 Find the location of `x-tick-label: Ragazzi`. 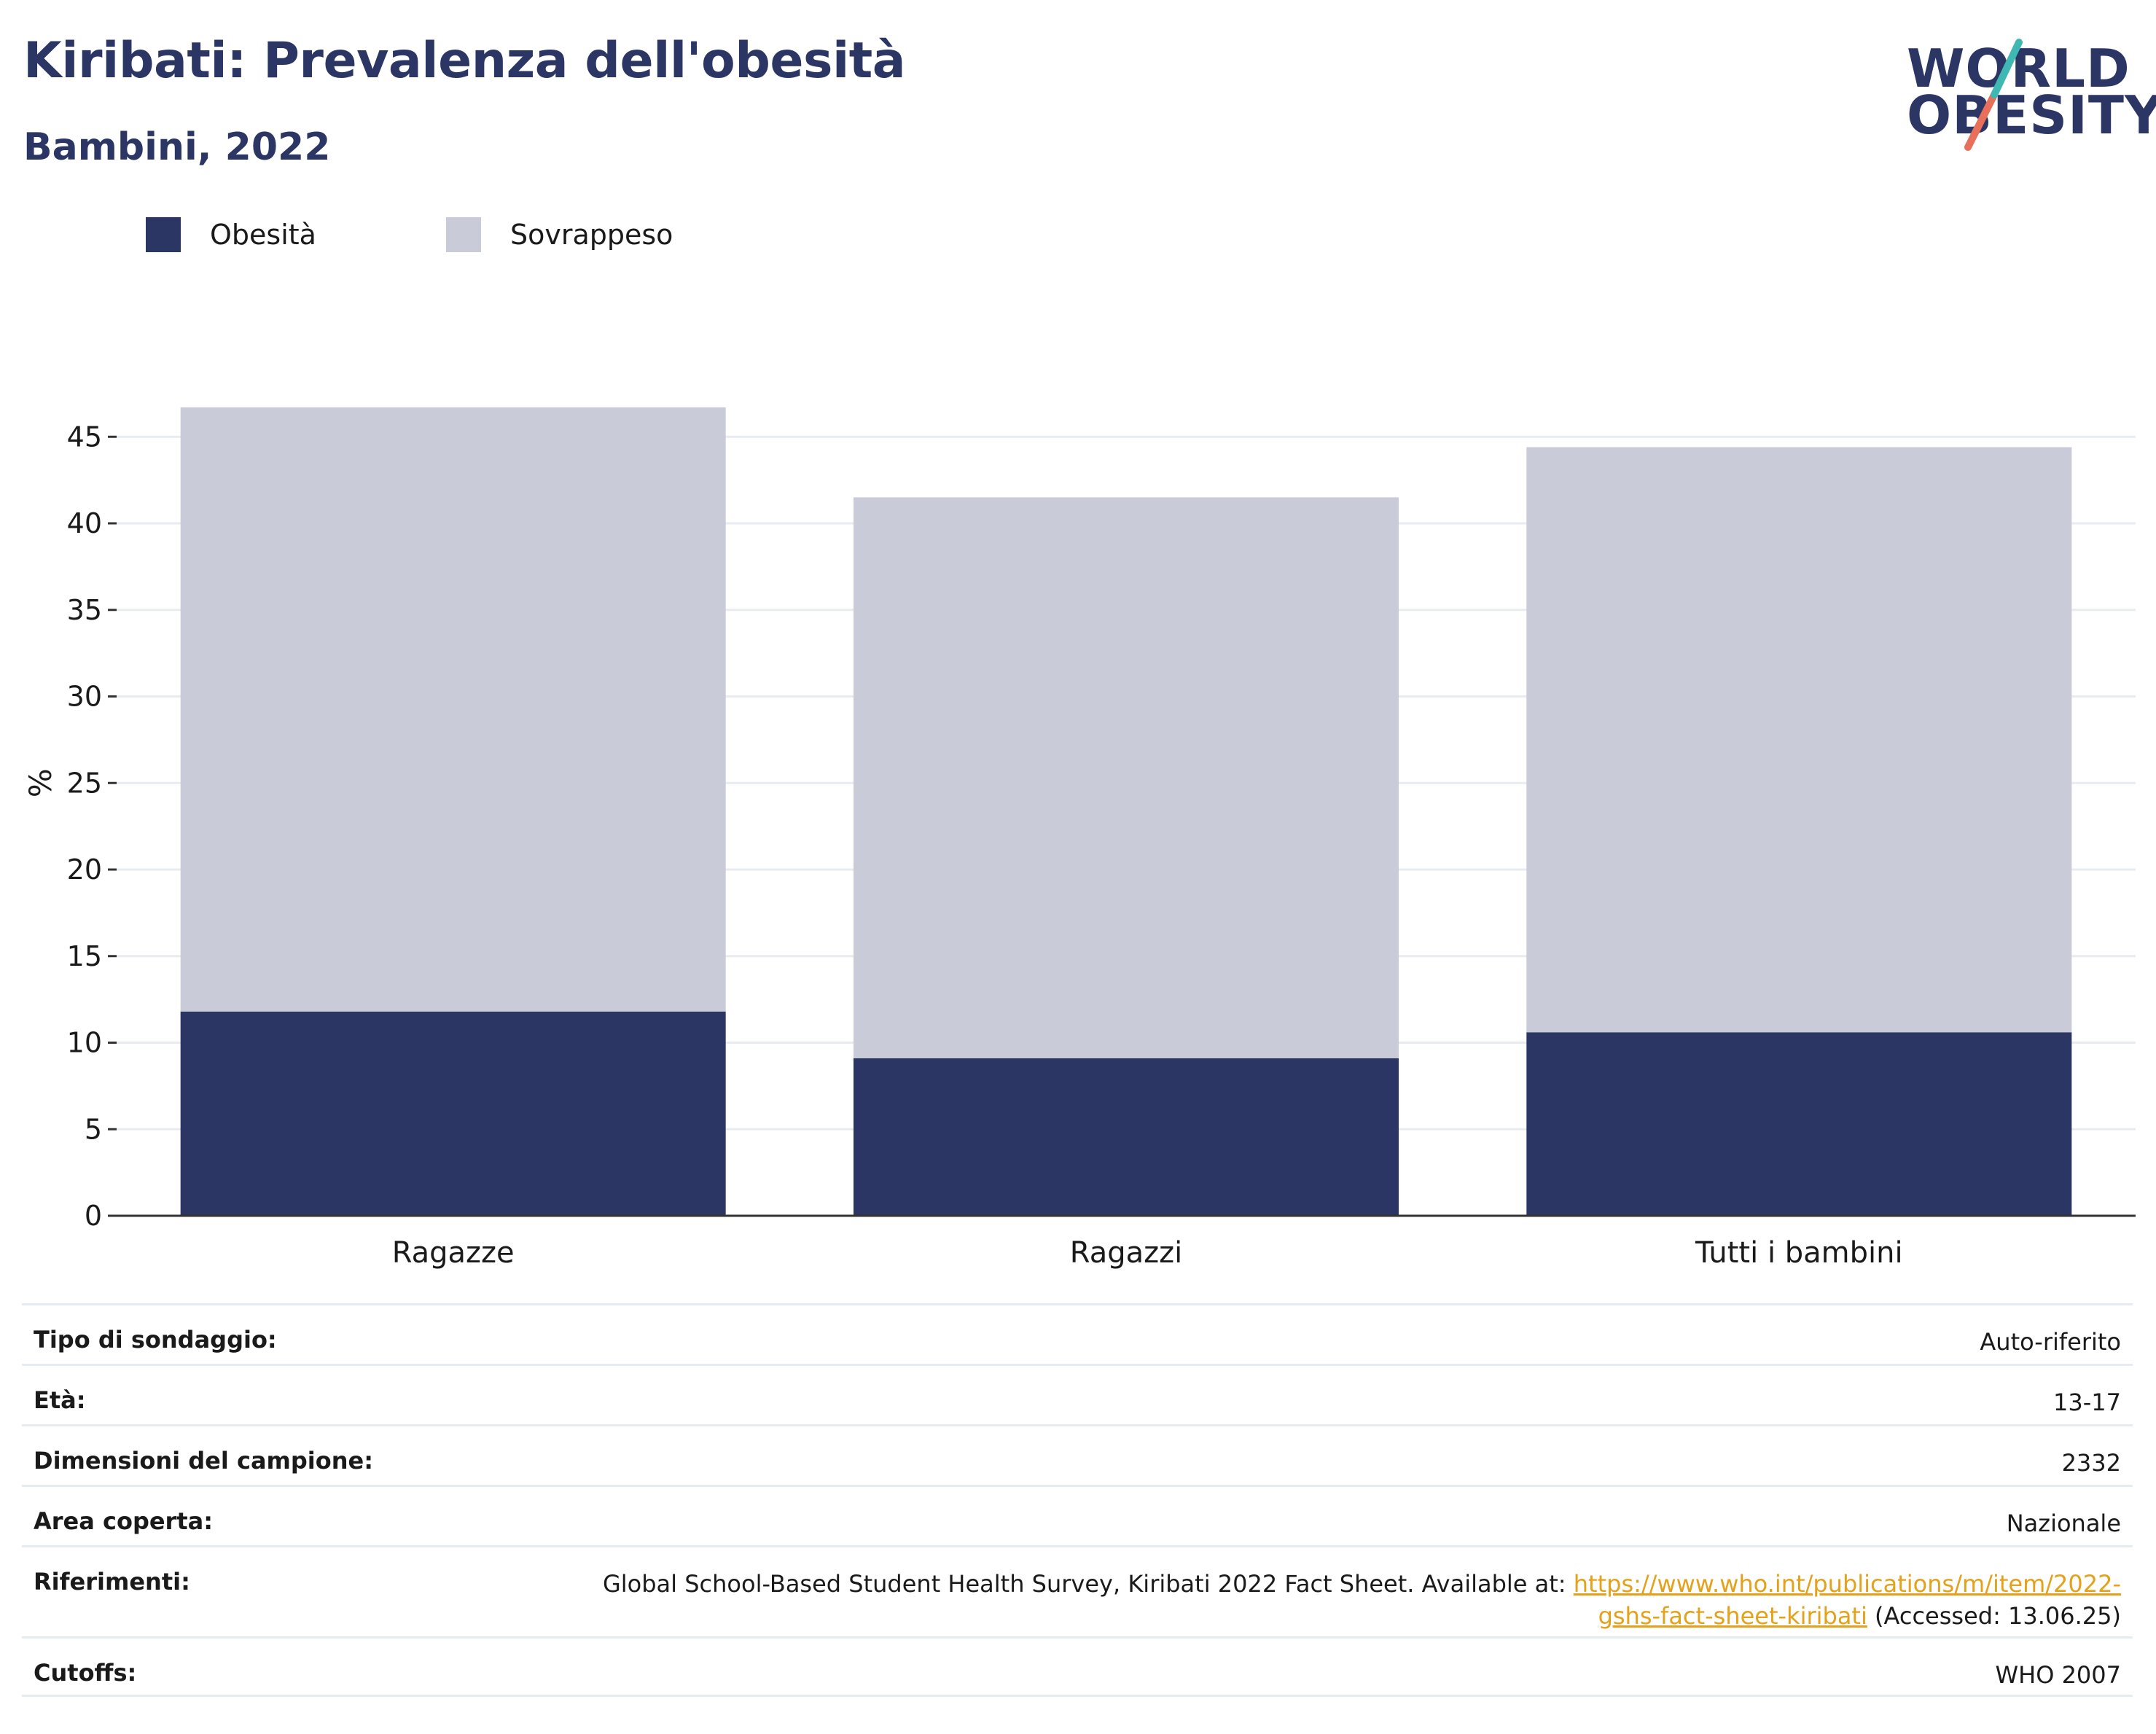

x-tick-label: Ragazzi is located at coordinates (1126, 1253).